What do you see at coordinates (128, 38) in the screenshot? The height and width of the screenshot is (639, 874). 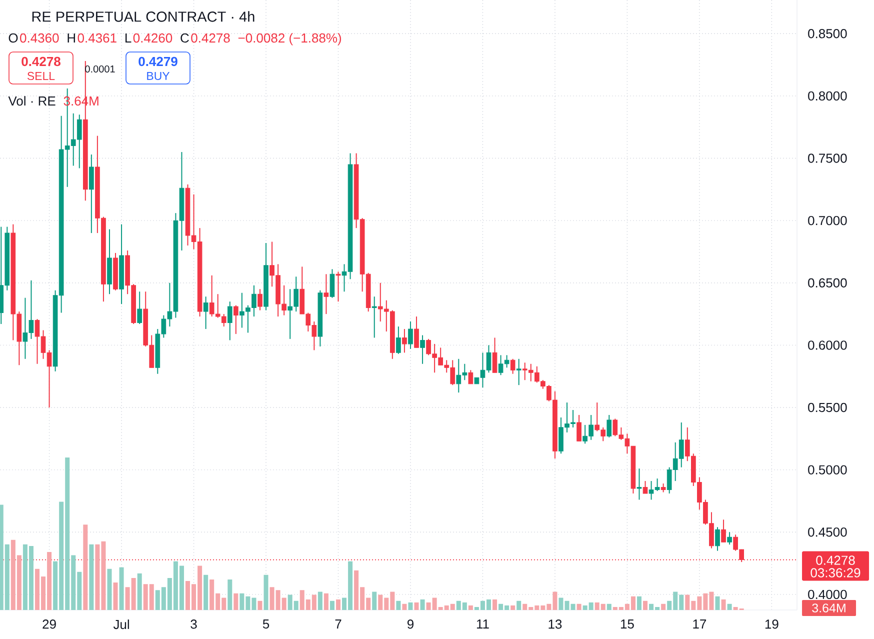 I see `annotation: L` at bounding box center [128, 38].